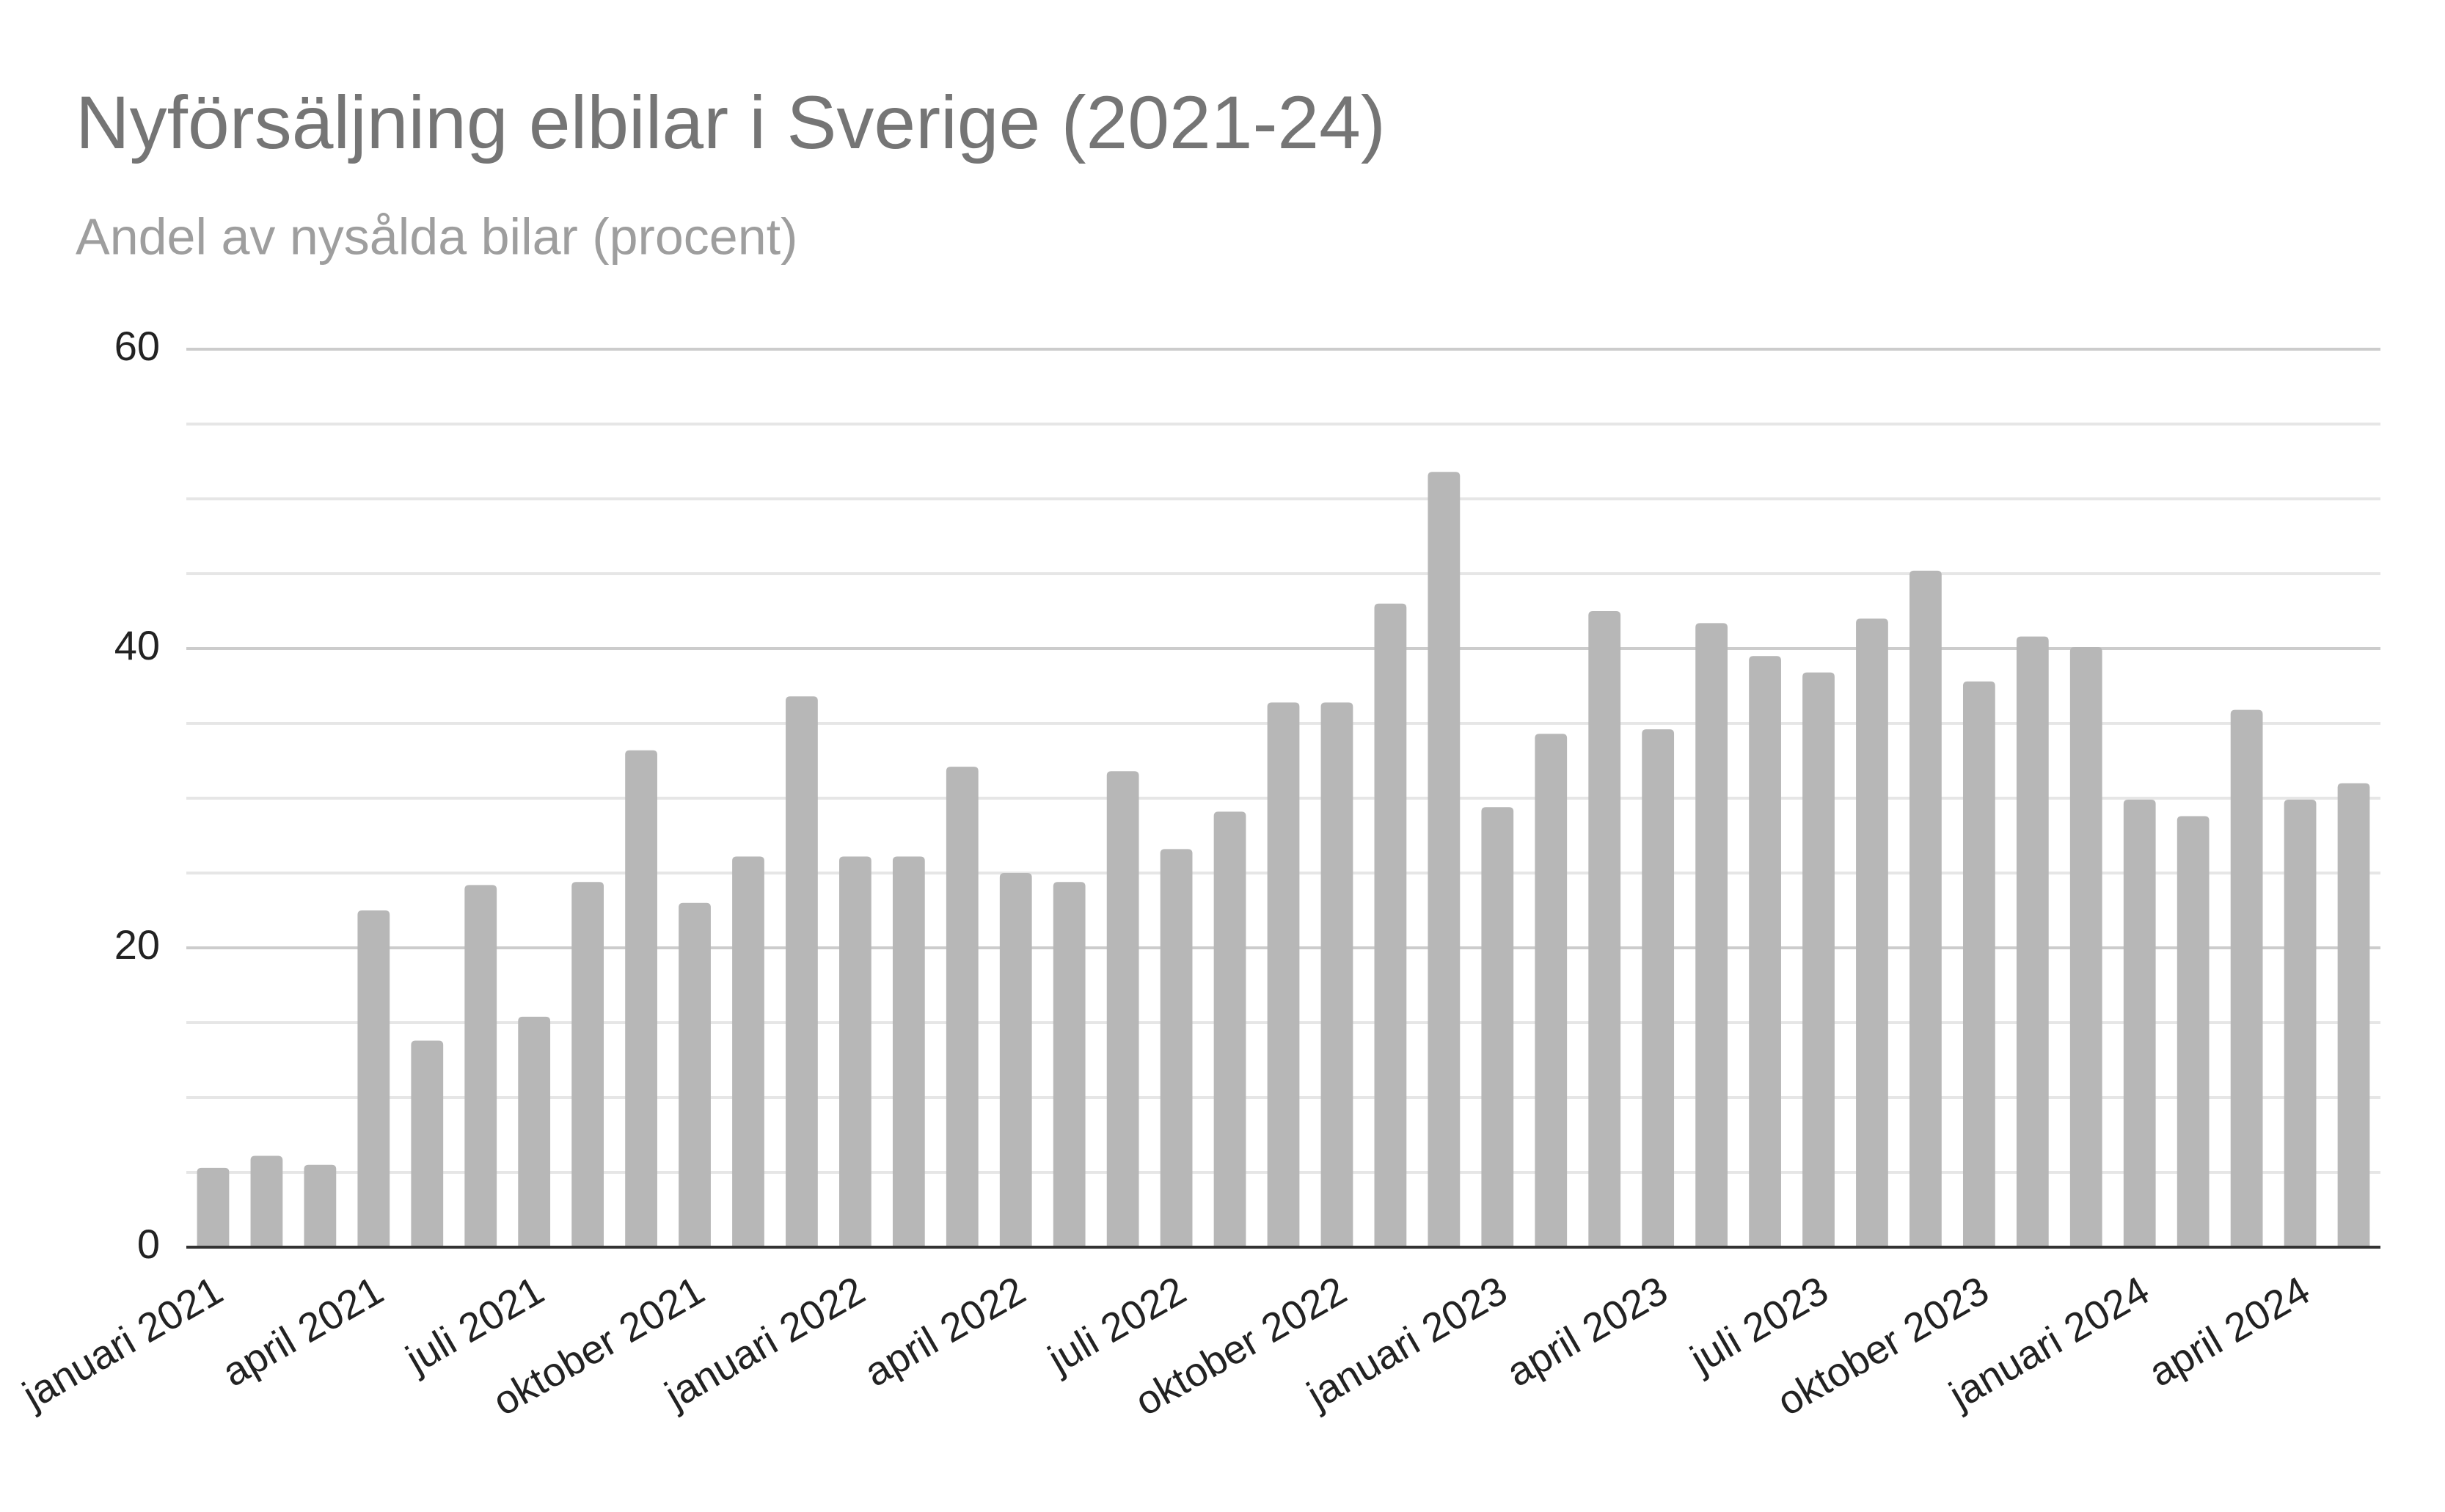  I want to click on y-tick-label: 40, so click(137, 645).